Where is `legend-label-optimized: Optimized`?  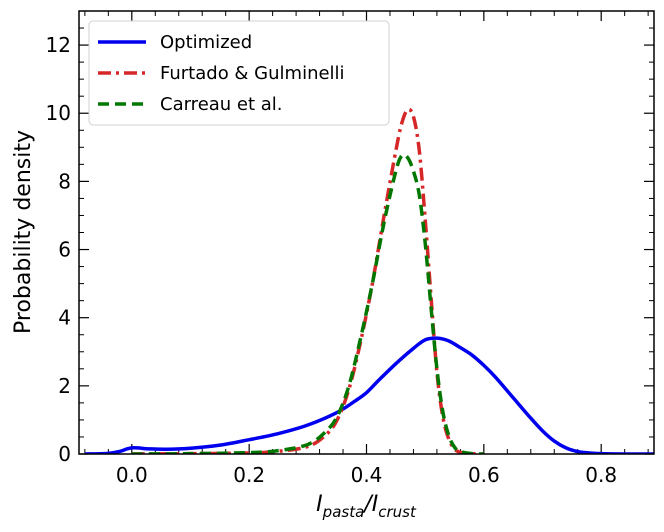
legend-label-optimized: Optimized is located at coordinates (206, 42).